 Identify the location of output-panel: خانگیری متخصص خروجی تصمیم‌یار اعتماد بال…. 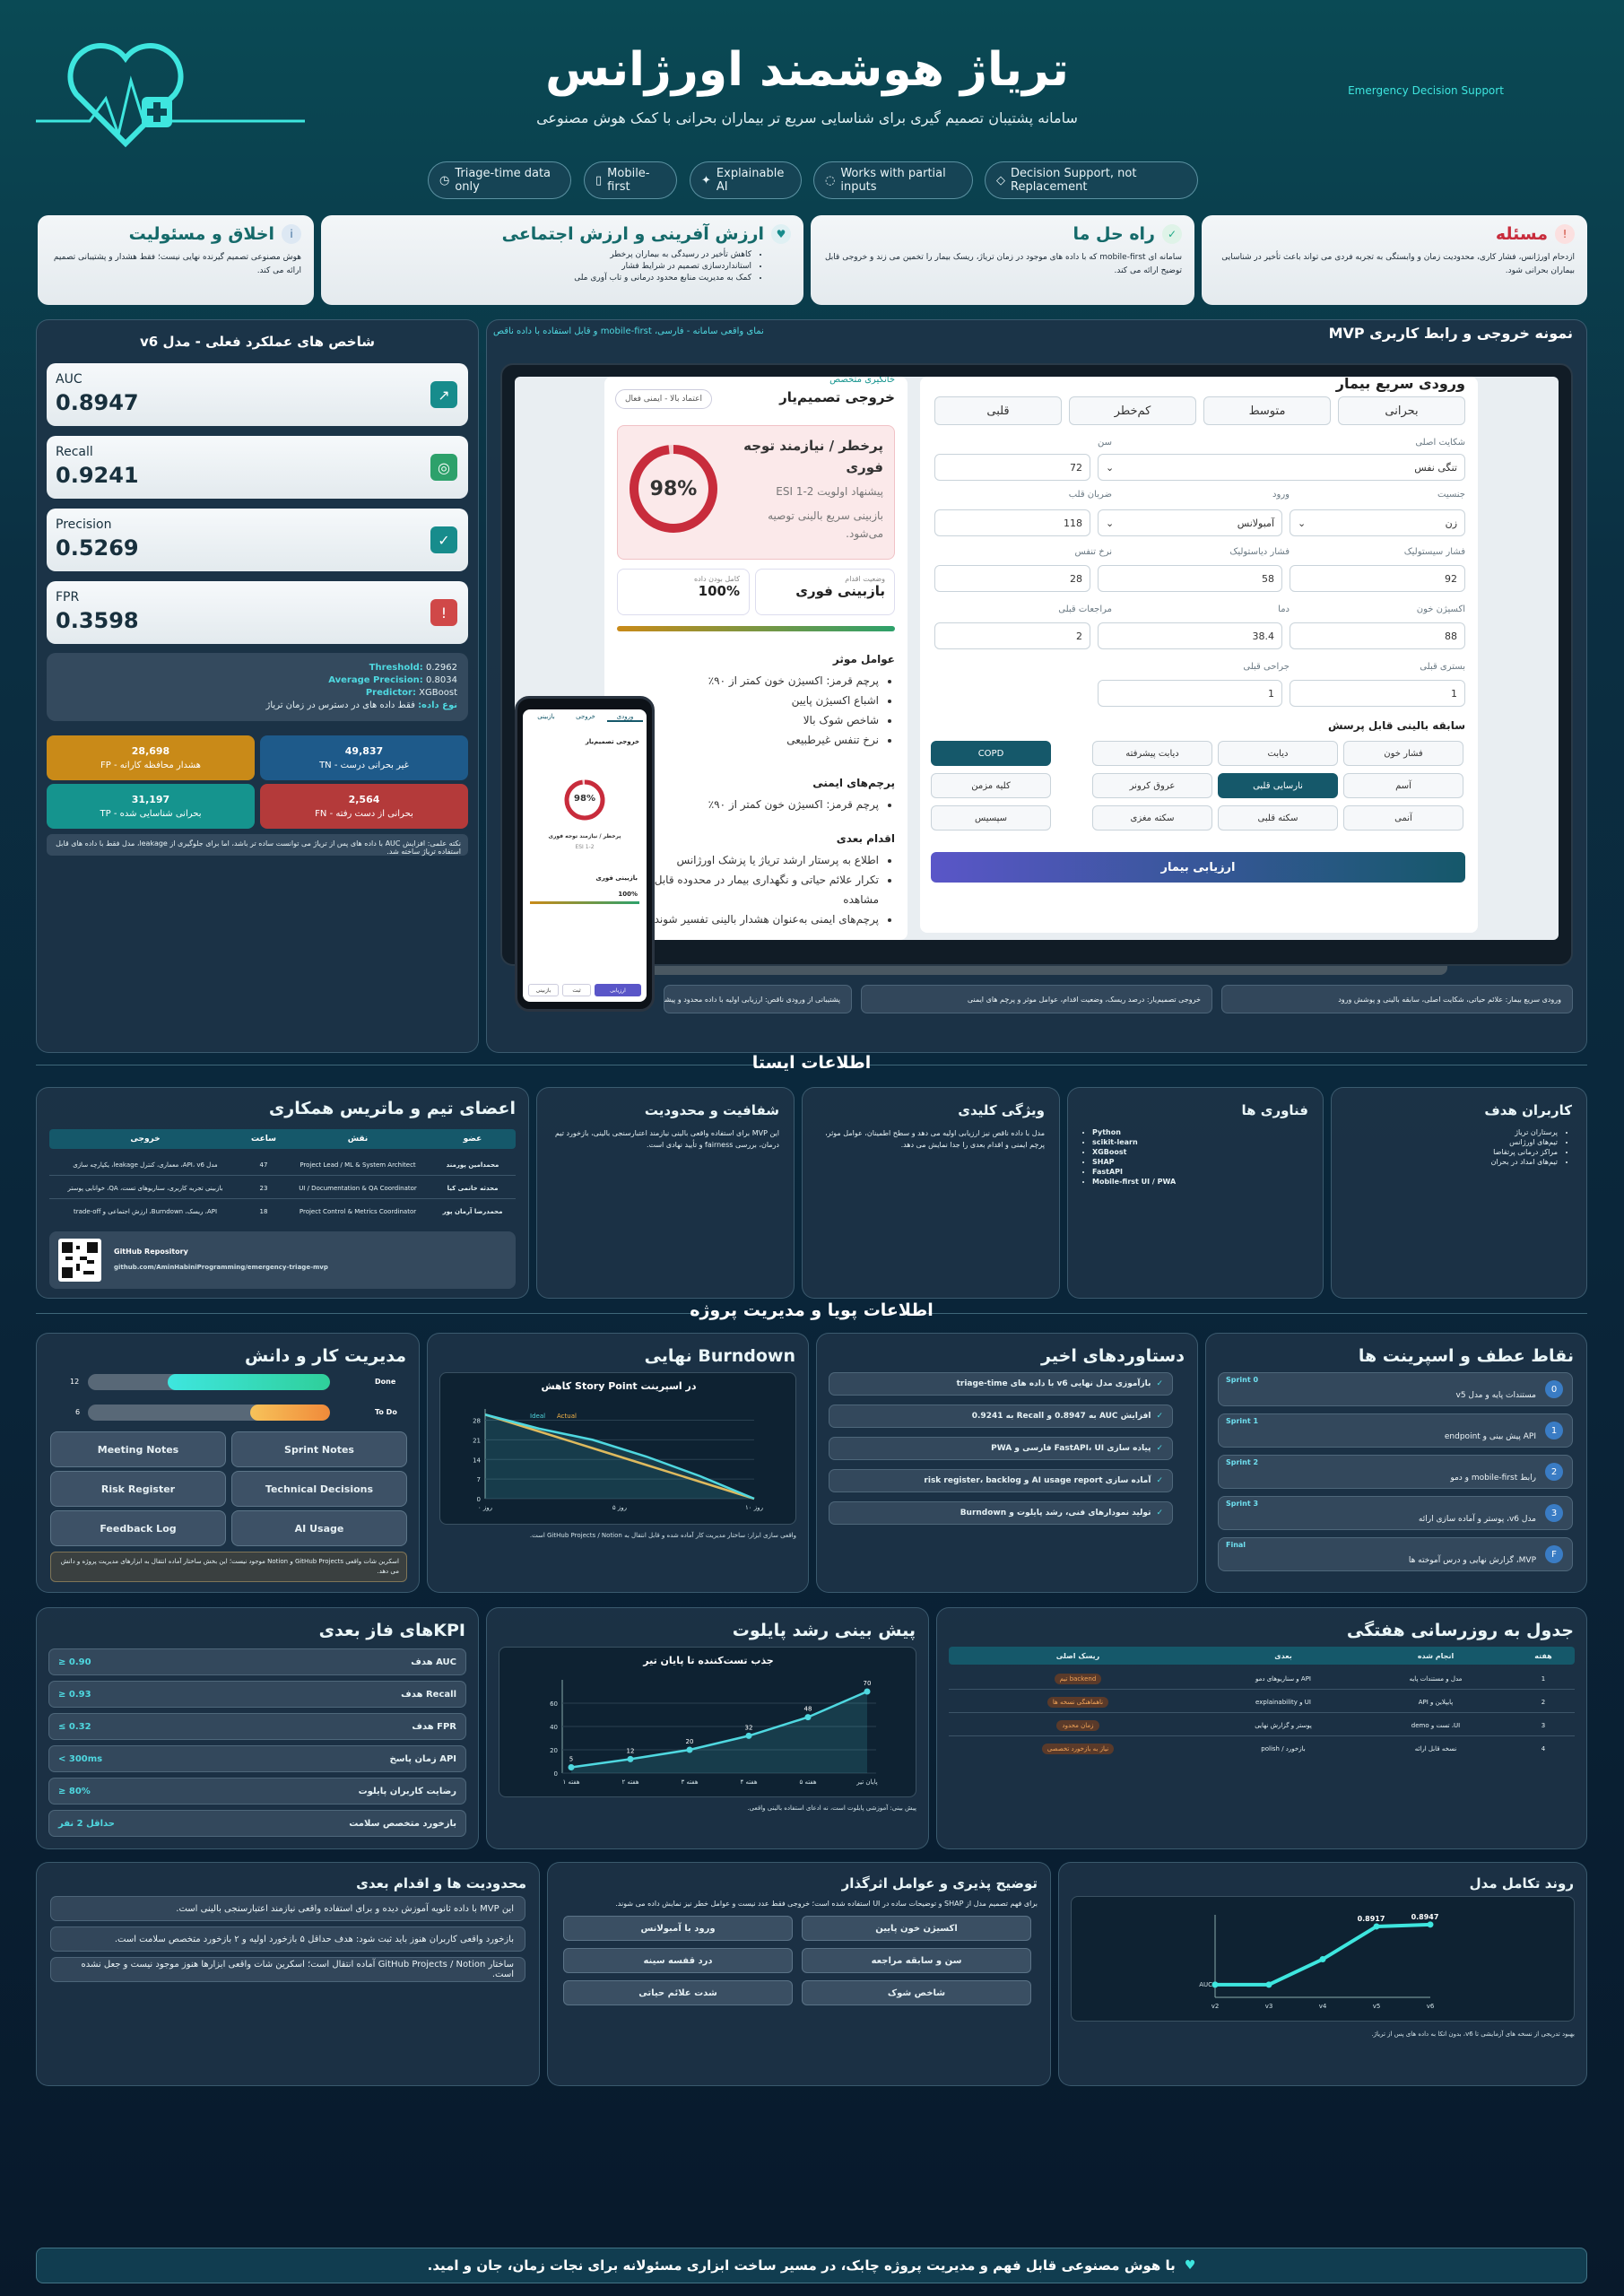
(756, 658).